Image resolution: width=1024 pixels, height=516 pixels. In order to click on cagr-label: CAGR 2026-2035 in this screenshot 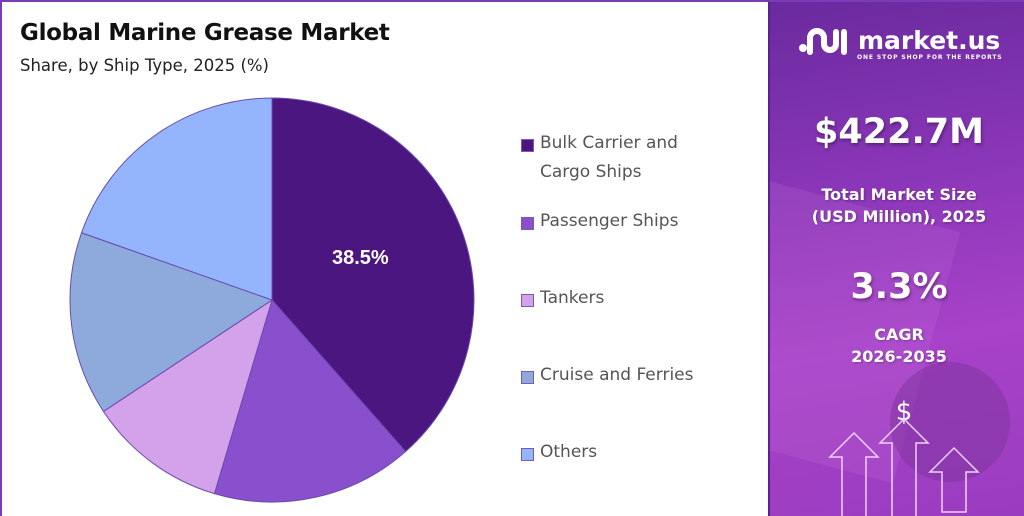, I will do `click(899, 345)`.